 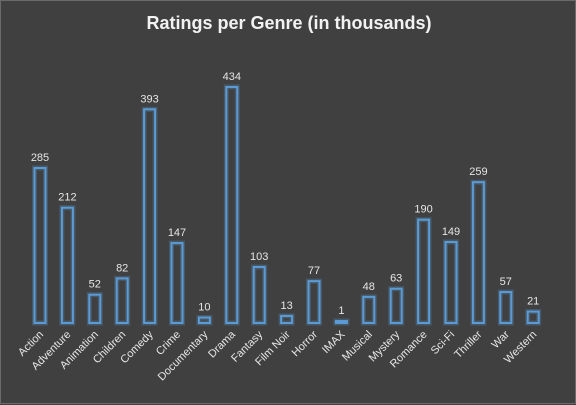 What do you see at coordinates (369, 287) in the screenshot?
I see `data-label: 48` at bounding box center [369, 287].